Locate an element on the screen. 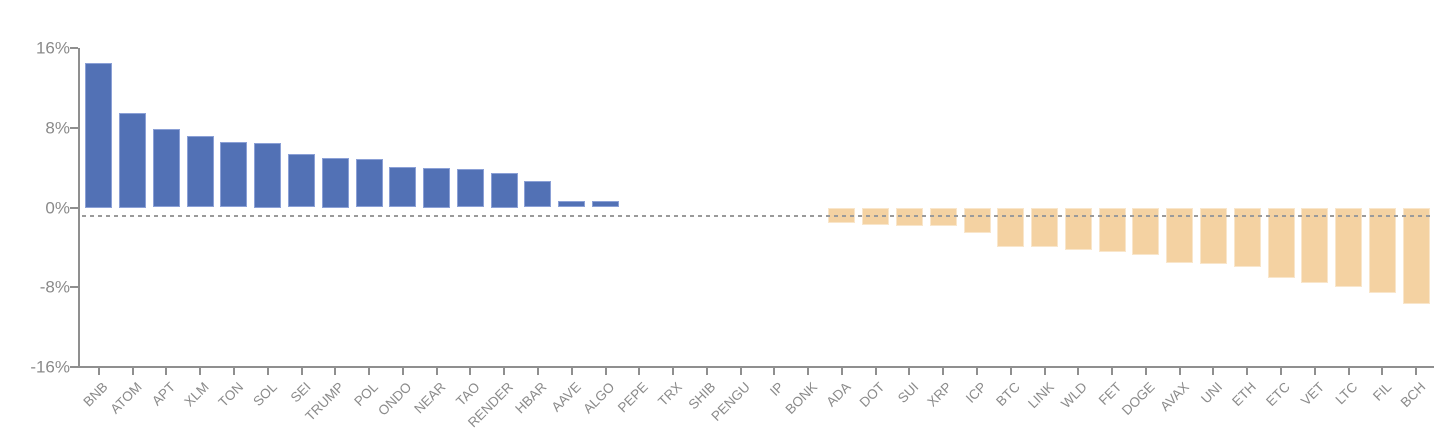 This screenshot has width=1456, height=432. x-tick-label: UNI is located at coordinates (1212, 393).